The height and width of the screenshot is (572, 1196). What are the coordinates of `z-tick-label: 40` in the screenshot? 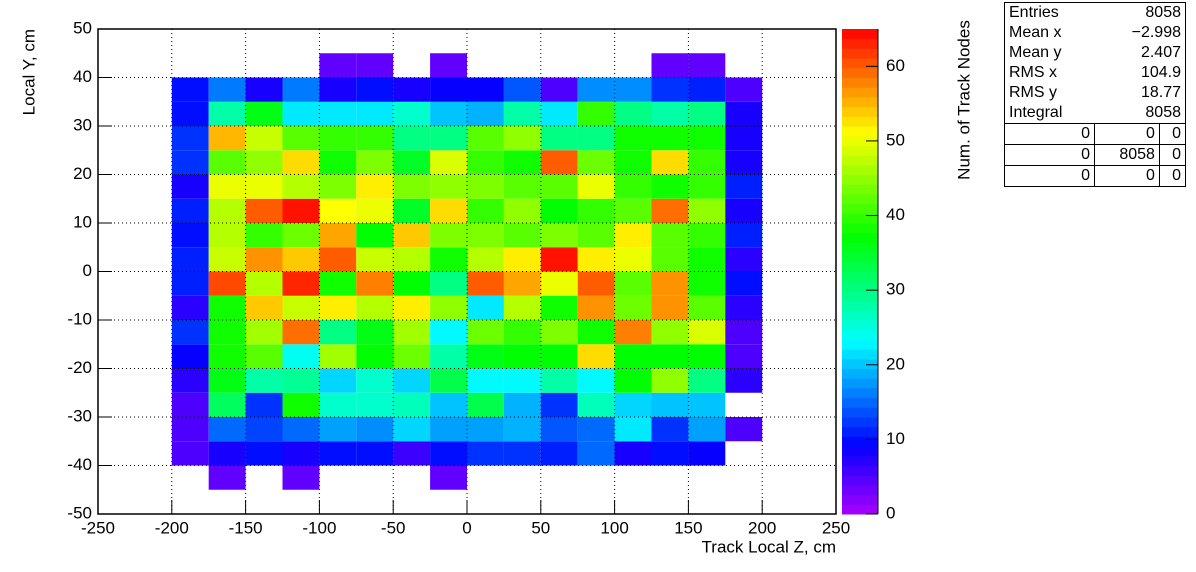 It's located at (895, 214).